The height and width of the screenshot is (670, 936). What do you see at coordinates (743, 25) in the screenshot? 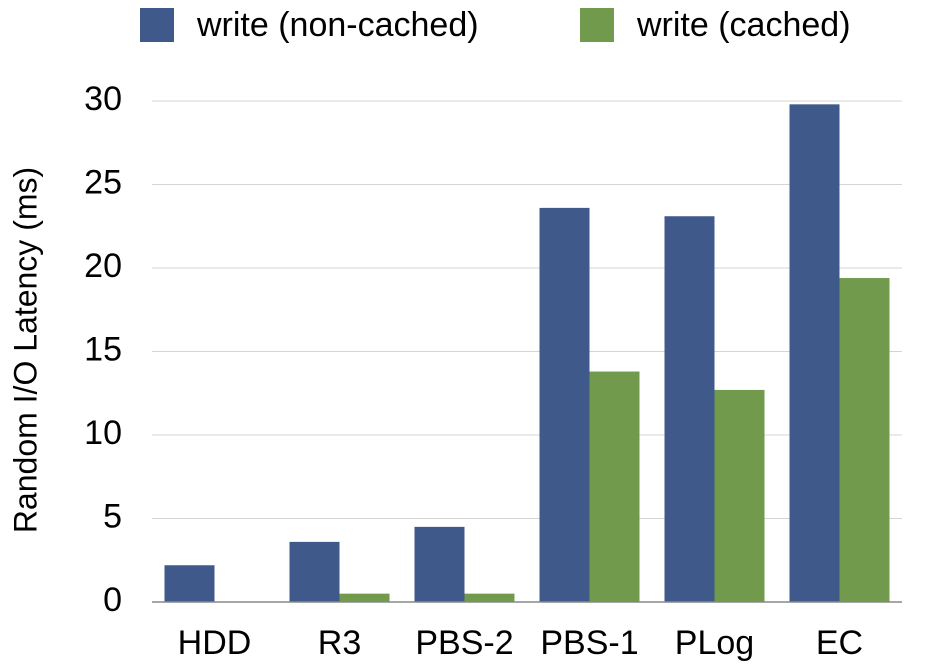
I see `legend-label: write (cached)` at bounding box center [743, 25].